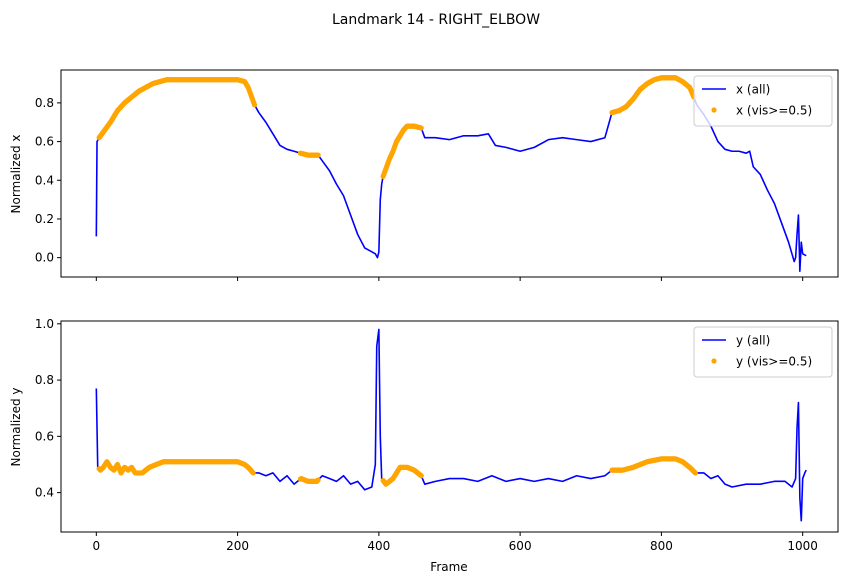 This screenshot has height=585, width=846. I want to click on x-legend-vis-label: x (vis>=0.5), so click(774, 111).